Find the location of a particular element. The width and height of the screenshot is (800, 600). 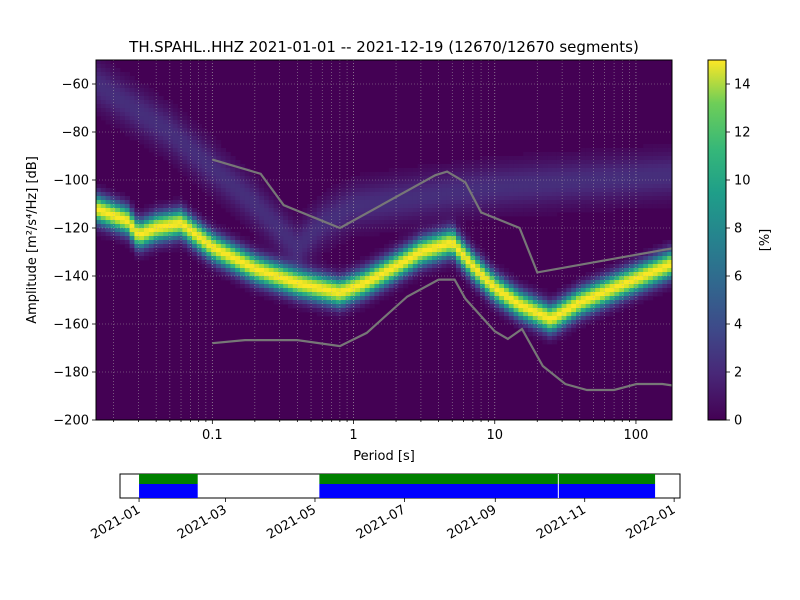

y-tick: −60 is located at coordinates (79, 85).